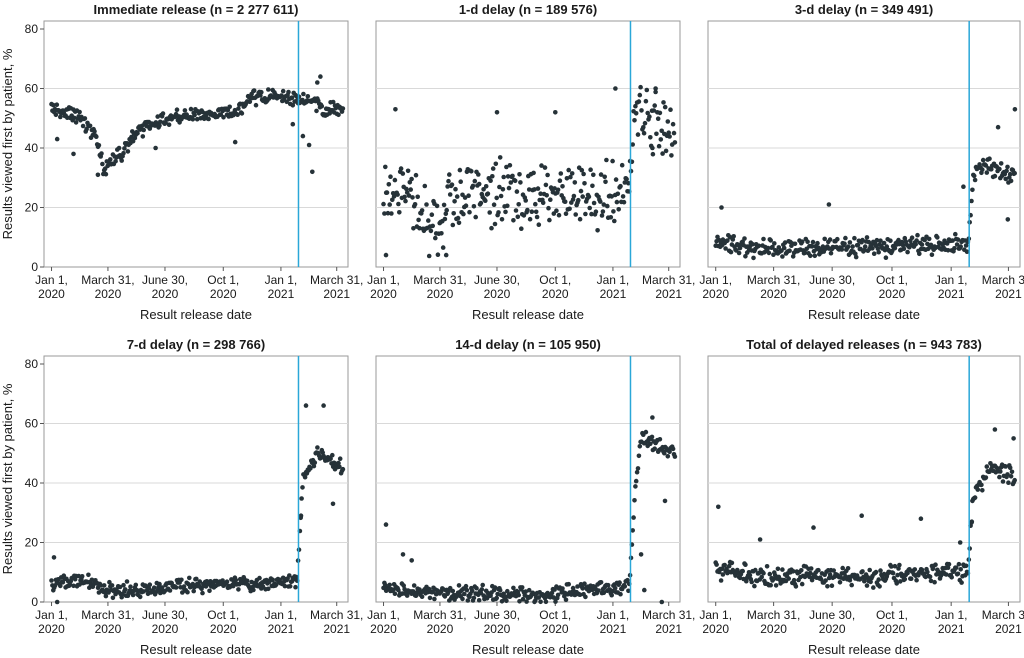 The width and height of the screenshot is (1024, 658). Describe the element at coordinates (668, 615) in the screenshot. I see `x-tick-label: March 31,` at that location.